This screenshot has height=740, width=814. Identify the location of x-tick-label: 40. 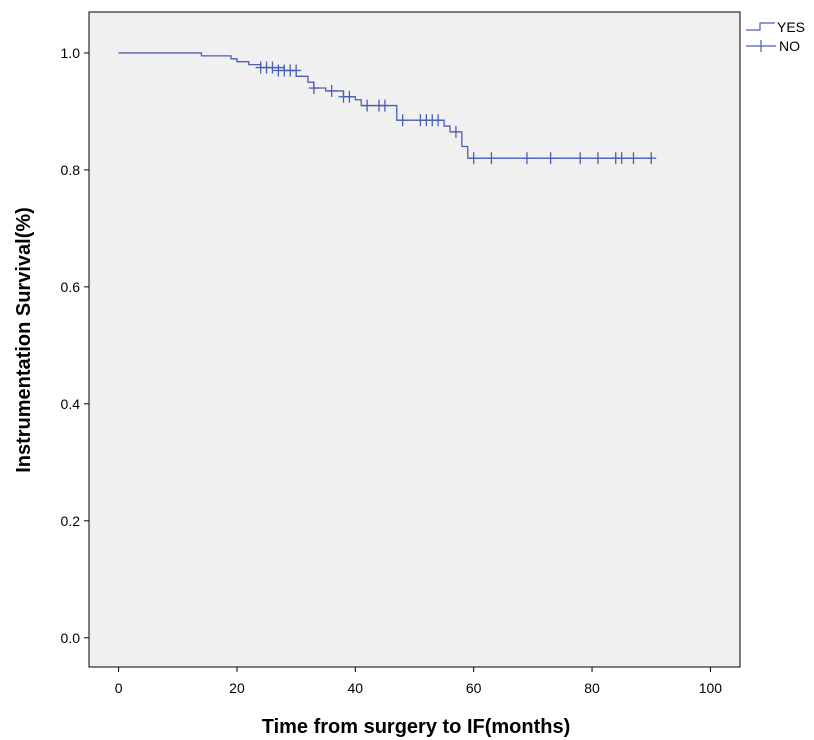
(356, 688).